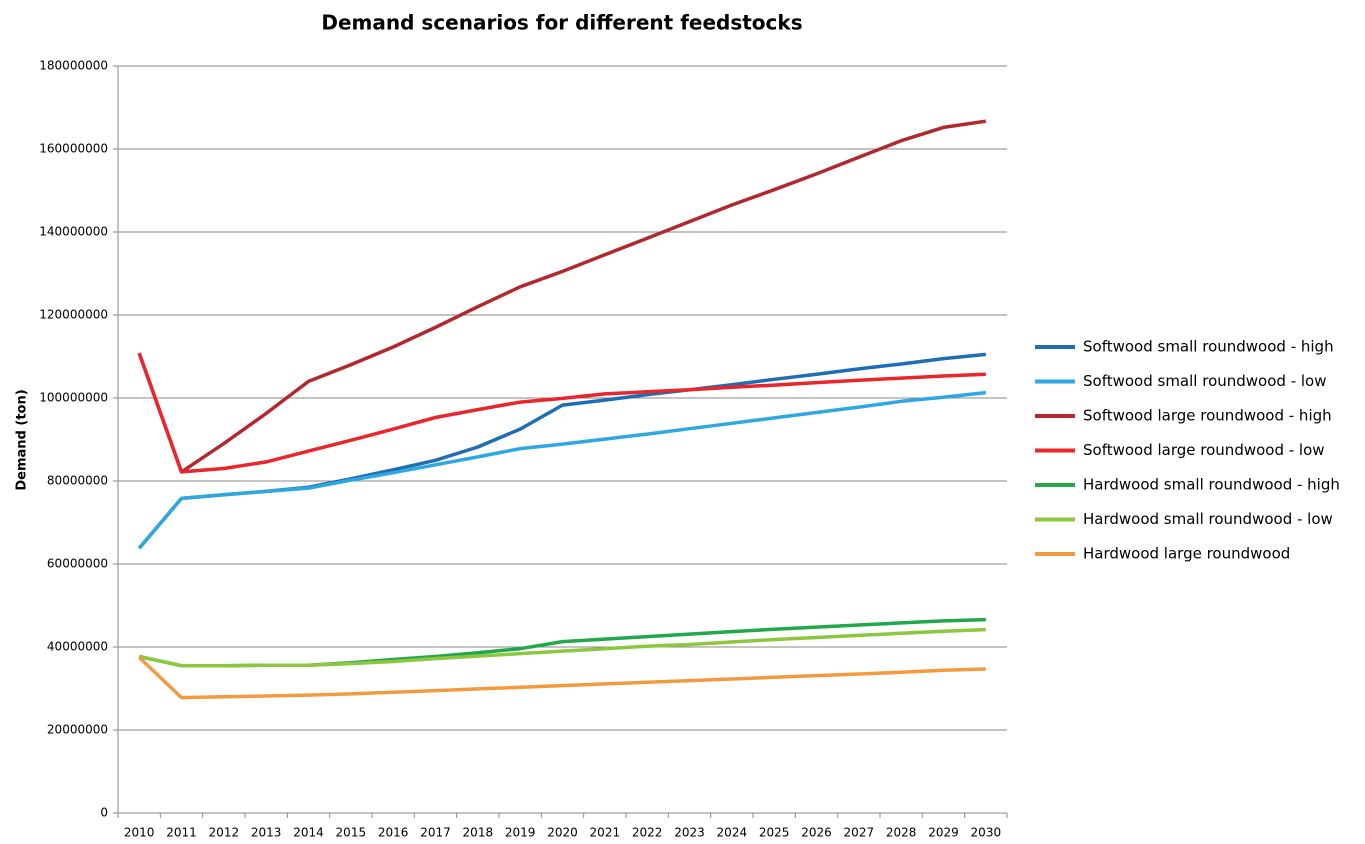  I want to click on y-tick-label: 100000000, so click(73, 398).